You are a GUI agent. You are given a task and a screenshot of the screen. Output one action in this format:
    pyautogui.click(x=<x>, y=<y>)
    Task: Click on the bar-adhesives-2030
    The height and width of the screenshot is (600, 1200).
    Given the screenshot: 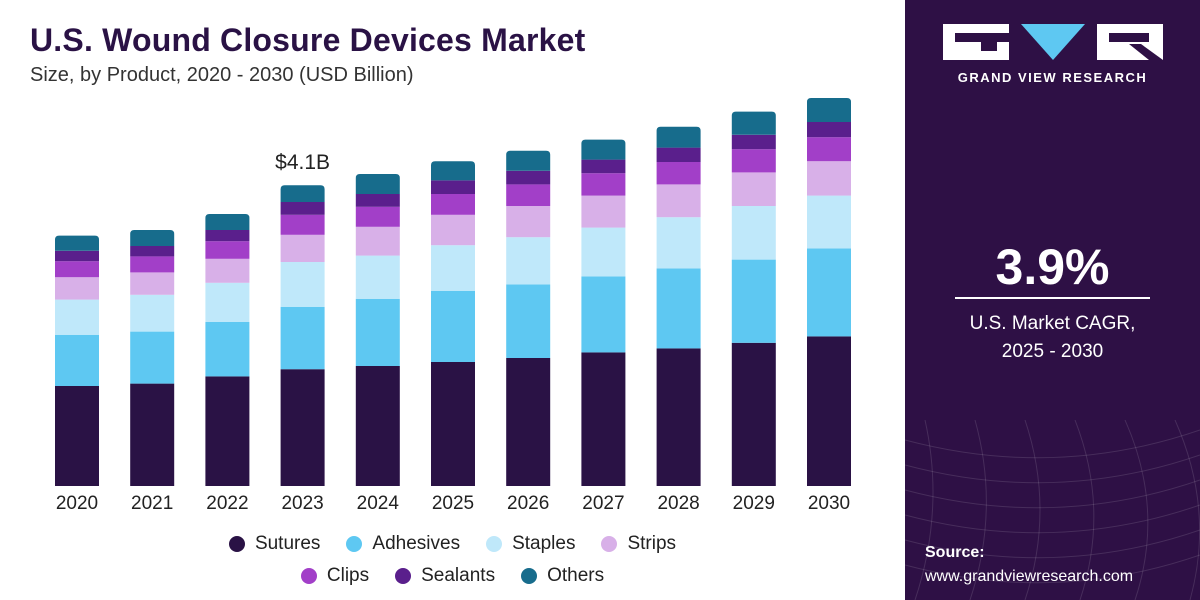 What is the action you would take?
    pyautogui.click(x=829, y=292)
    